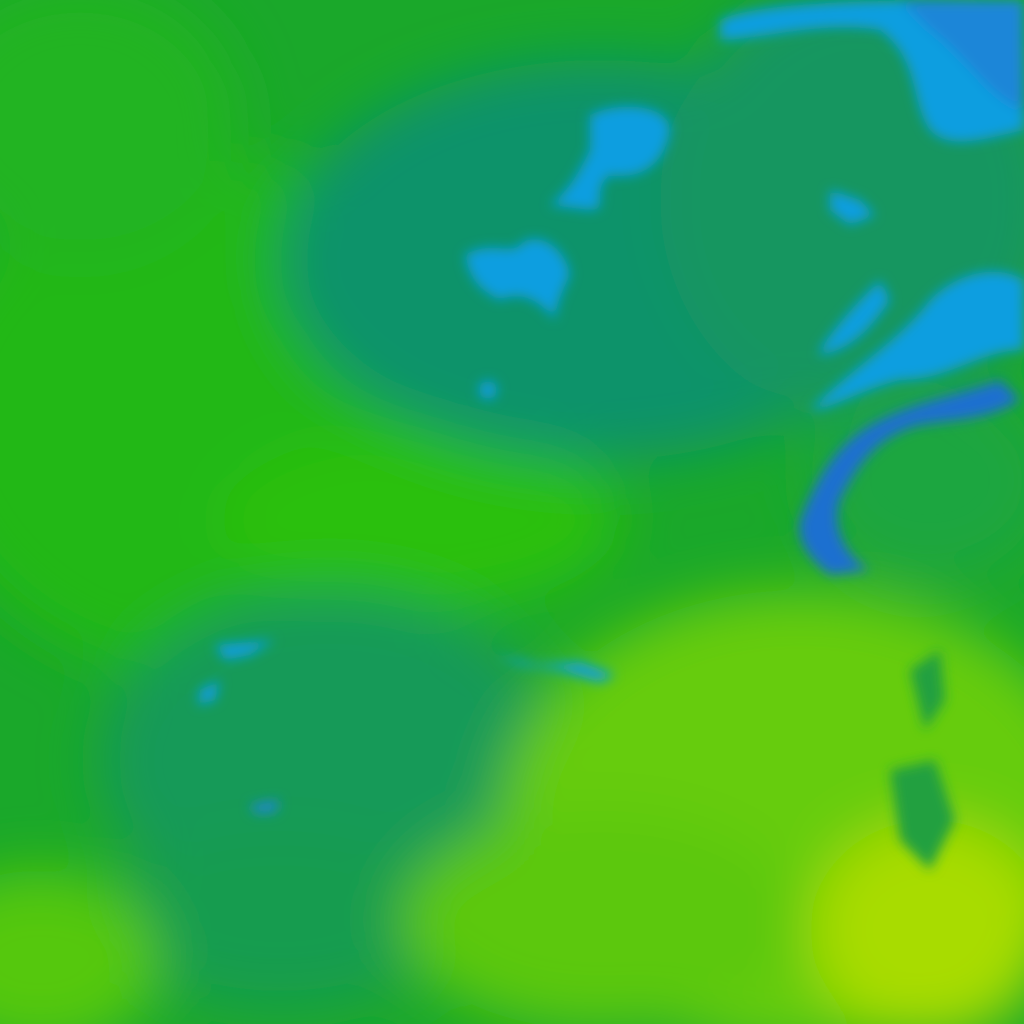 The width and height of the screenshot is (1024, 1024). Describe the element at coordinates (922, 760) in the screenshot. I see `teal-islands-southeast` at that location.